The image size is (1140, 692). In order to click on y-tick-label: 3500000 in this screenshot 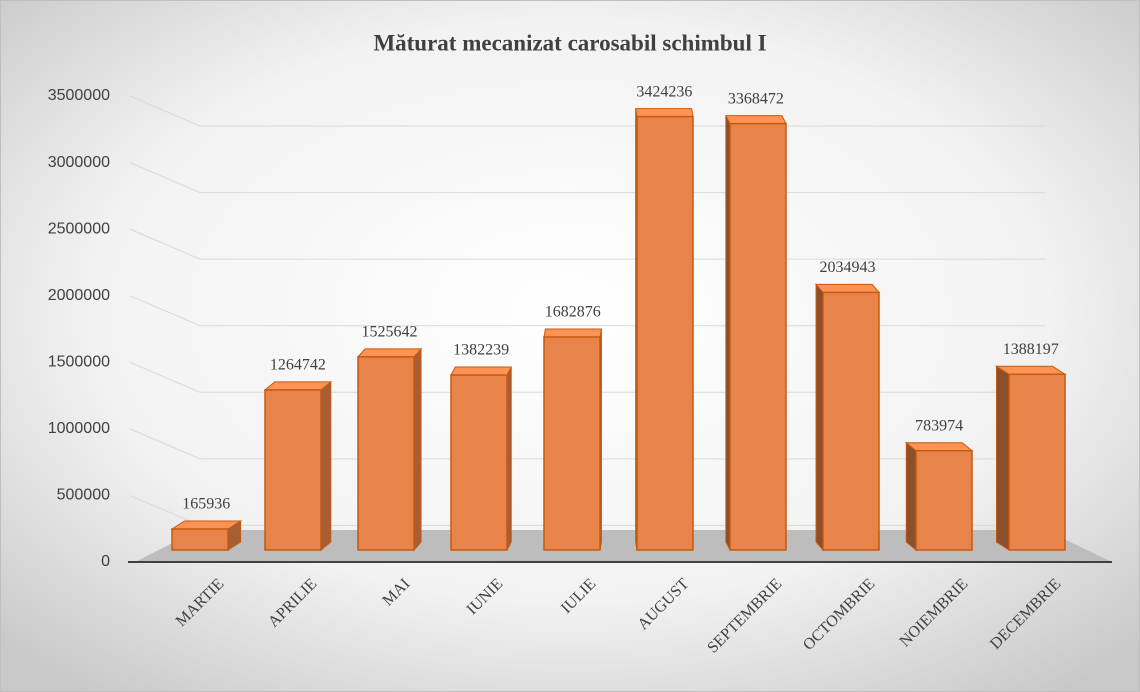, I will do `click(79, 95)`.